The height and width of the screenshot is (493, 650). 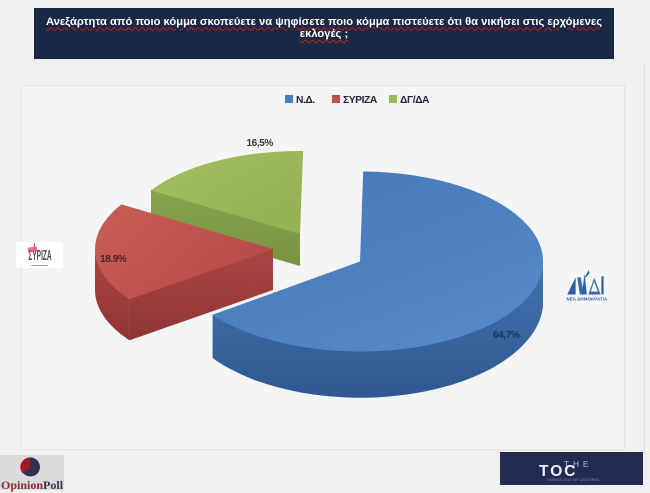 I want to click on svg-text: 18.9%, so click(x=113, y=259).